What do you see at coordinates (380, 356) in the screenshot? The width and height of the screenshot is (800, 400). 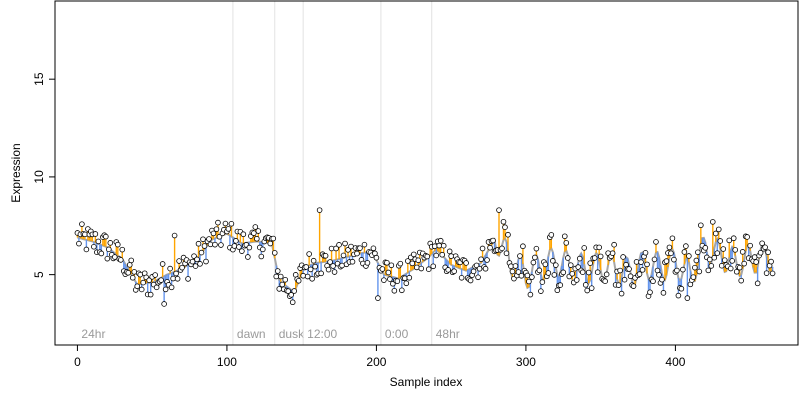 I see `x-axis: 0 100 200 300 400` at bounding box center [380, 356].